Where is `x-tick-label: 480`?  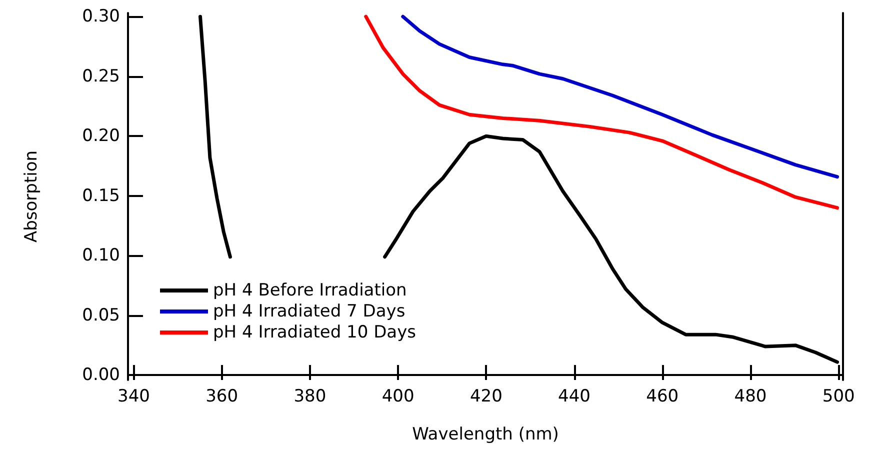
x-tick-label: 480 is located at coordinates (750, 396).